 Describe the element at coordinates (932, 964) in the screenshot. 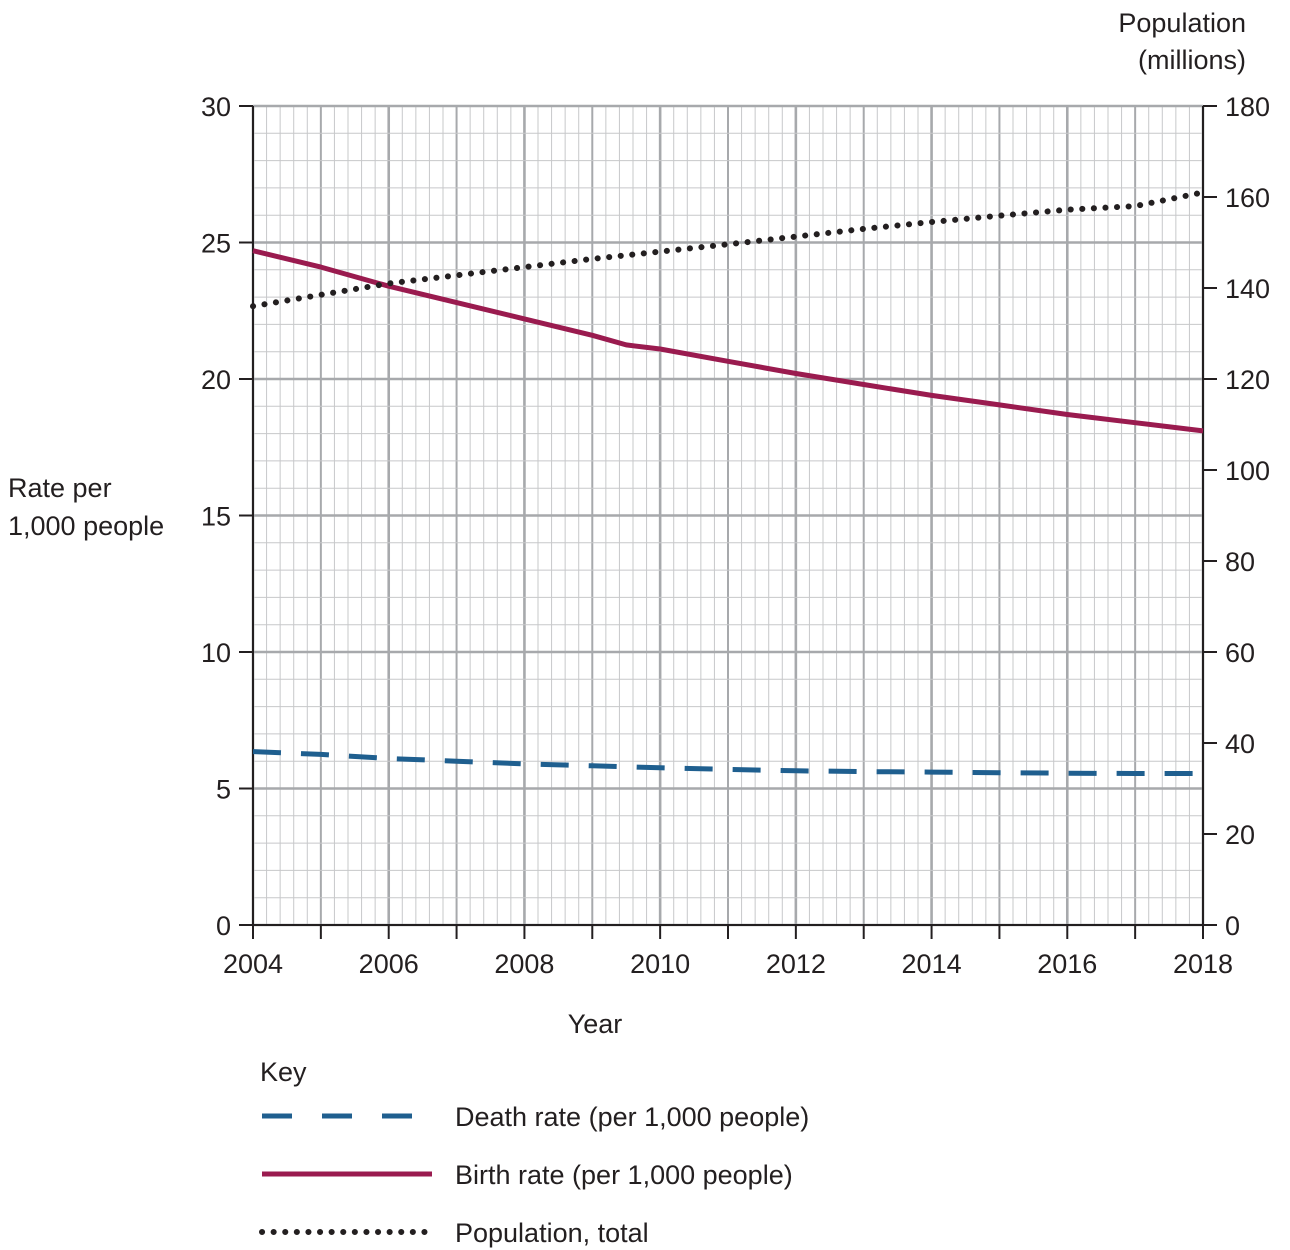

I see `x-tick-label: 2014` at that location.